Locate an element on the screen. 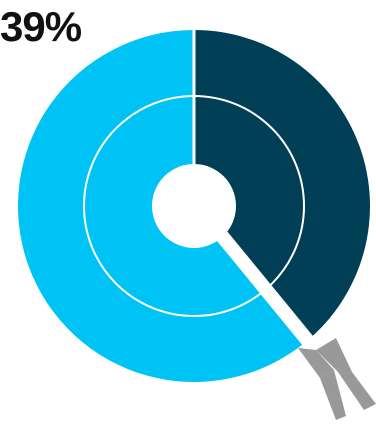 Image resolution: width=376 pixels, height=424 pixels. headline-percent: 39% is located at coordinates (41, 26).